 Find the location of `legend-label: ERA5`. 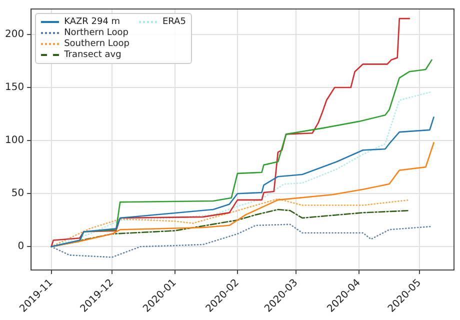

legend-label: ERA5 is located at coordinates (174, 22).